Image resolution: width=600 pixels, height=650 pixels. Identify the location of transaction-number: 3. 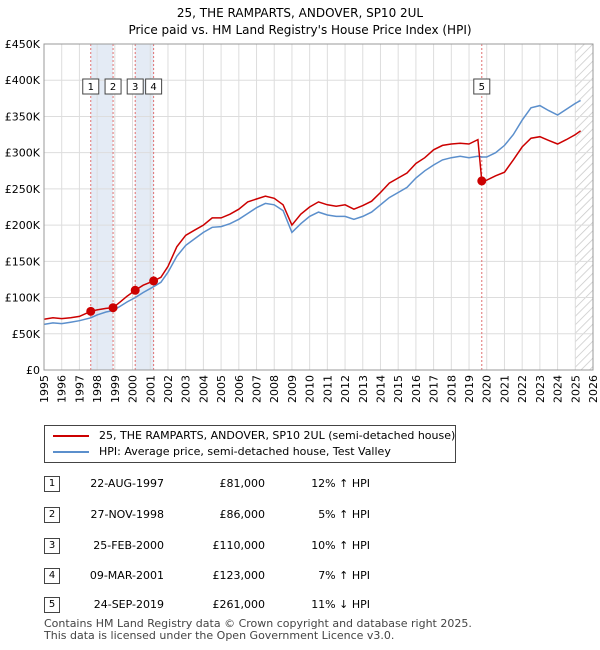
(52, 546).